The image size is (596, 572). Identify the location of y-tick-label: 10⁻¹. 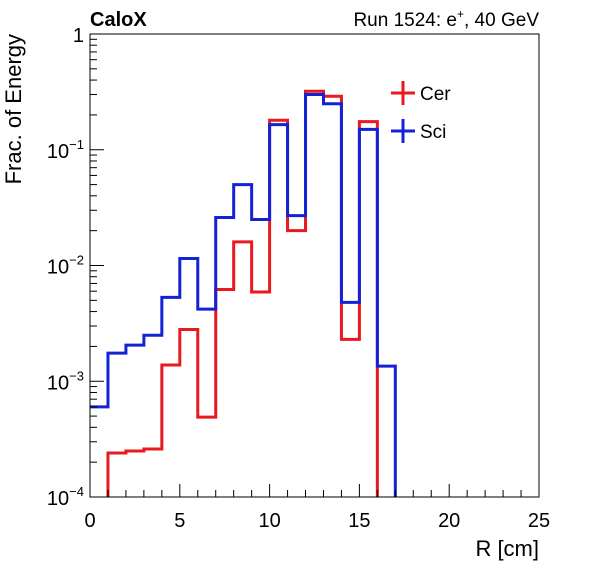
(65, 150).